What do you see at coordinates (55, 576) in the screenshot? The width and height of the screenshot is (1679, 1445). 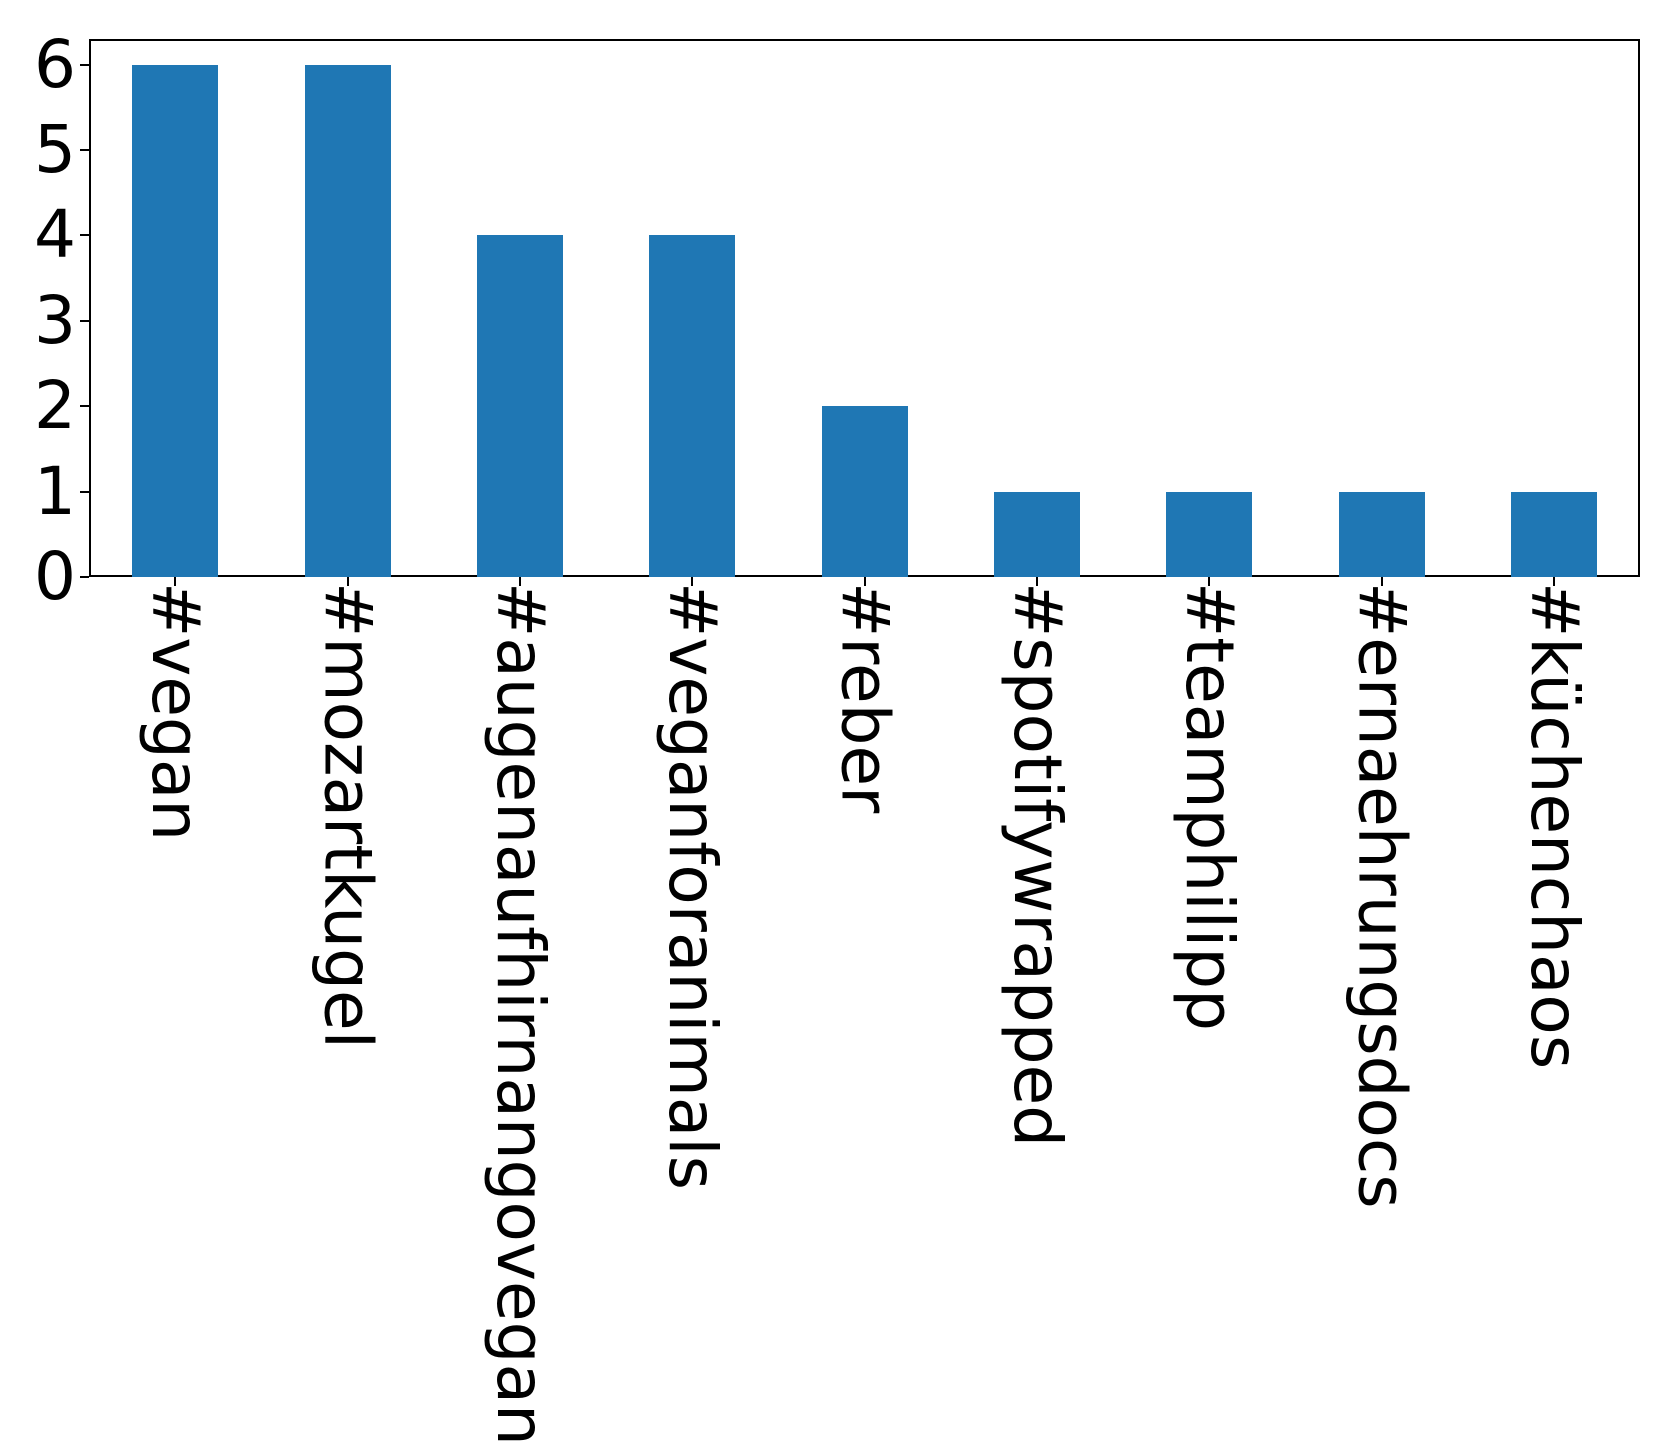 I see `y-tick-label: 0` at bounding box center [55, 576].